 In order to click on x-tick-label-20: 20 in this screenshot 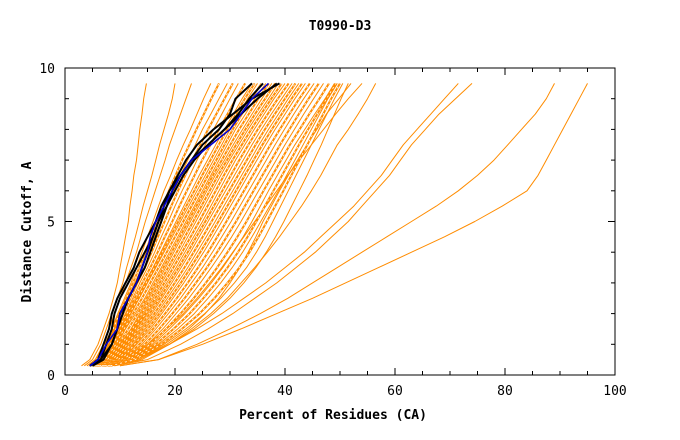, I will do `click(175, 391)`.